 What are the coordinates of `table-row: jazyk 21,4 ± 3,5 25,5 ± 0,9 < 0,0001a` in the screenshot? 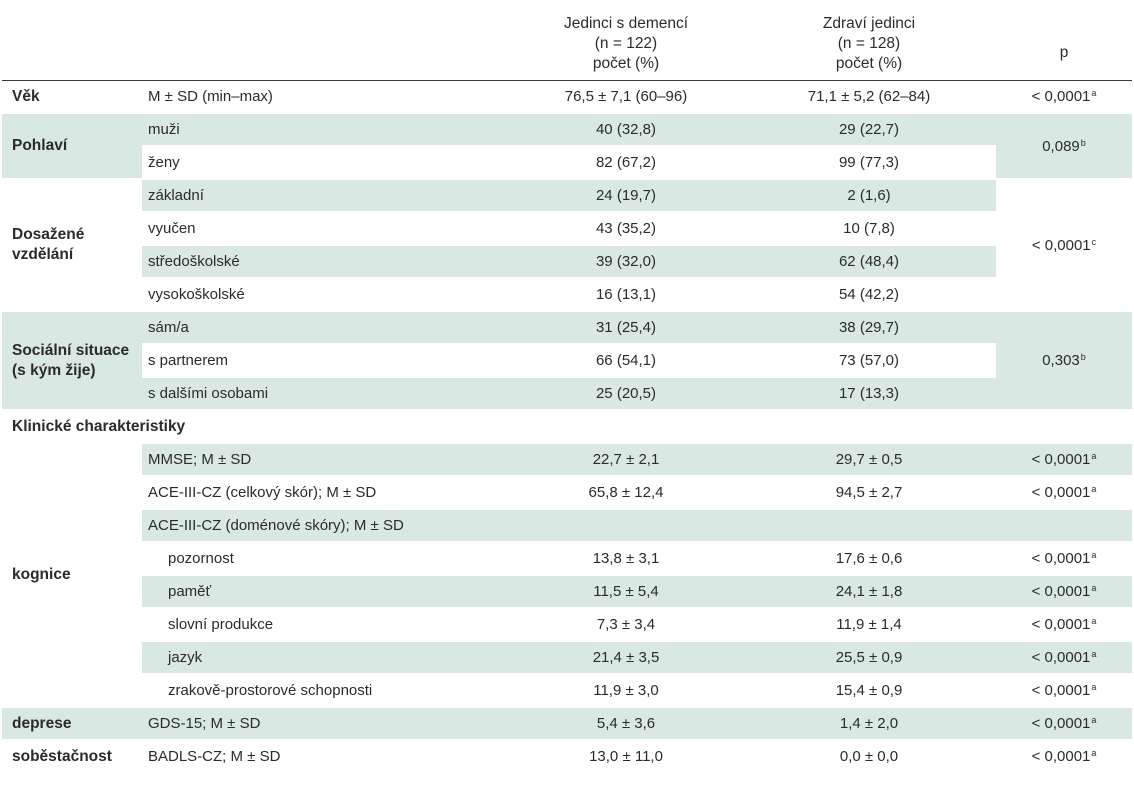 It's located at (567, 658).